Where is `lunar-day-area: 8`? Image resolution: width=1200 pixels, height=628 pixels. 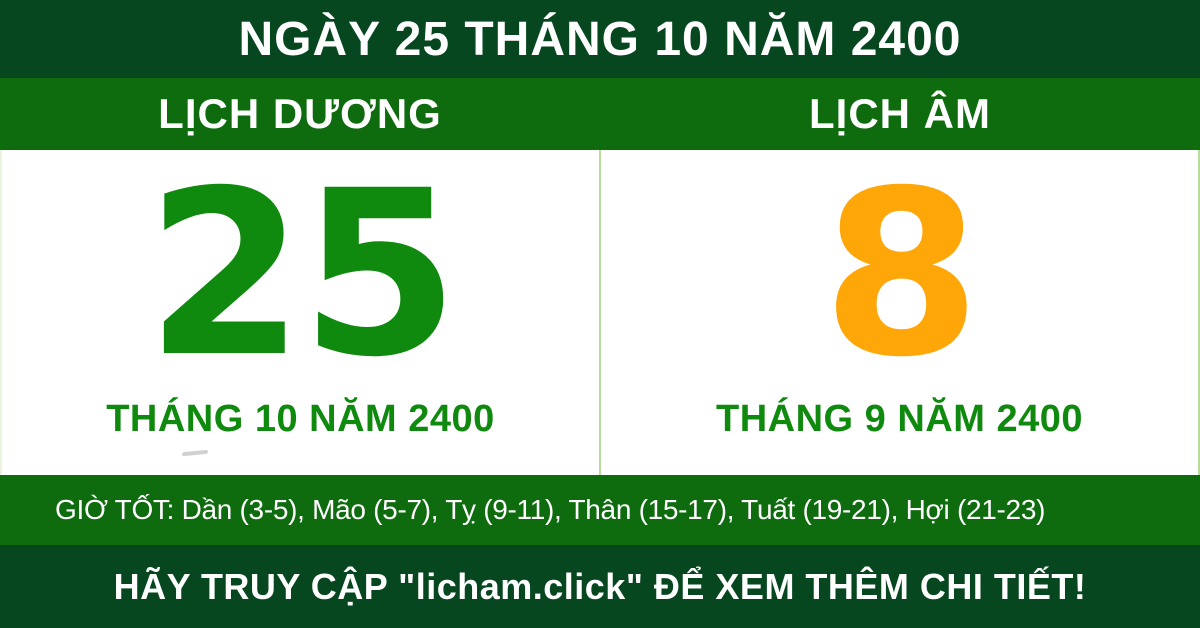 lunar-day-area: 8 is located at coordinates (901, 274).